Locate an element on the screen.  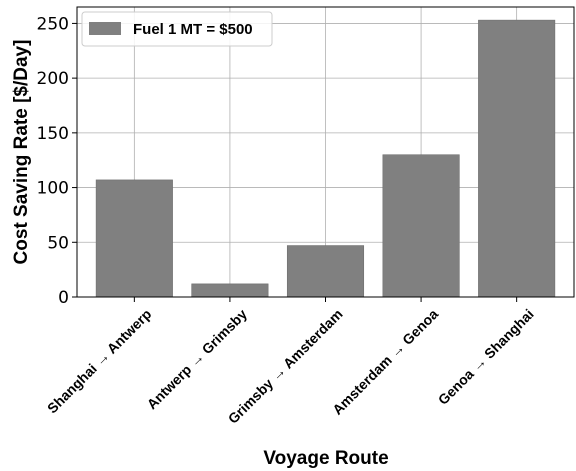
legend-entry-label: Fuel 1 MT = $500 is located at coordinates (193, 29).